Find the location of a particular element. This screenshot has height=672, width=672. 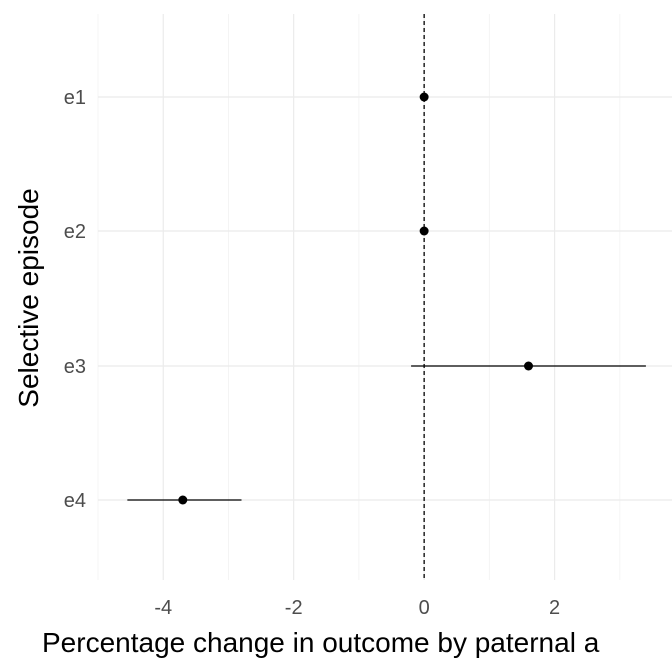

y-tick-label-e4: e4 is located at coordinates (75, 501).